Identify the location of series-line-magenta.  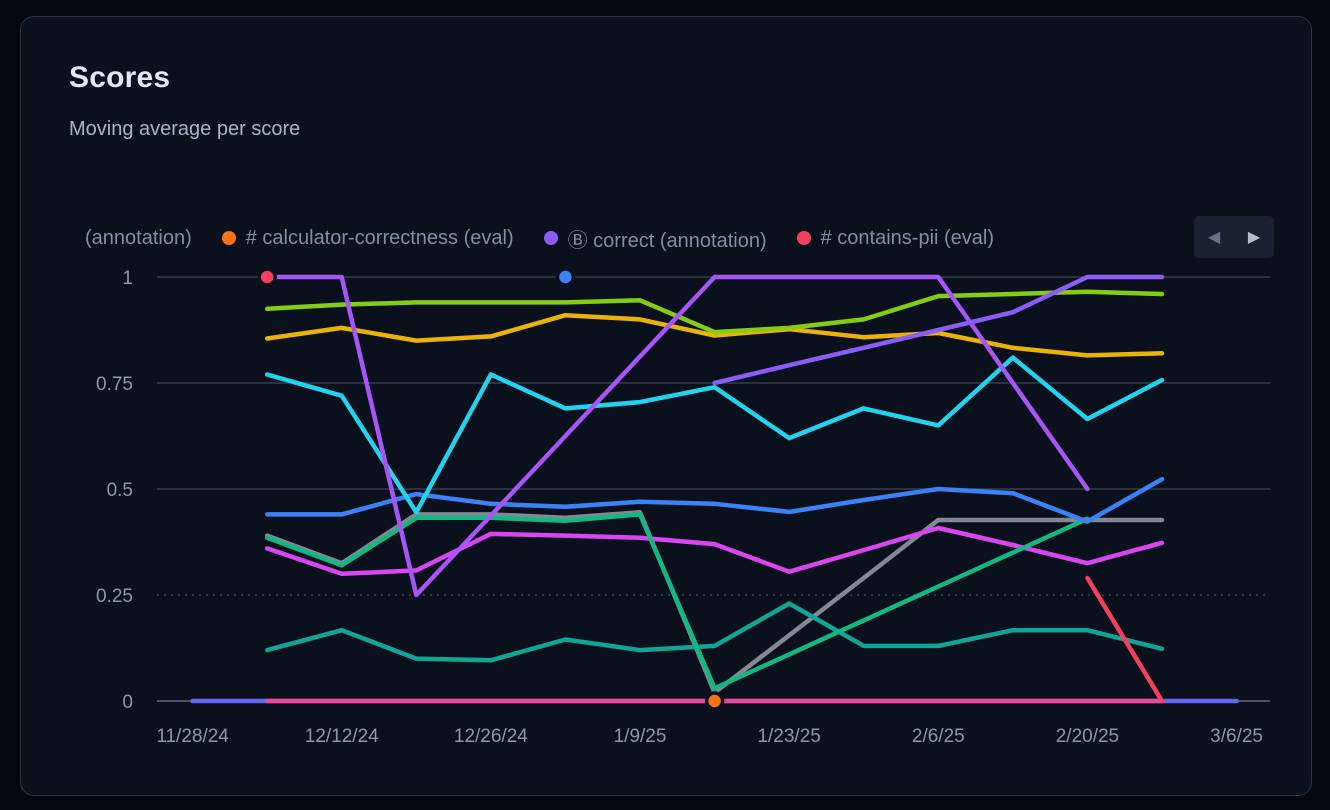
(714, 551).